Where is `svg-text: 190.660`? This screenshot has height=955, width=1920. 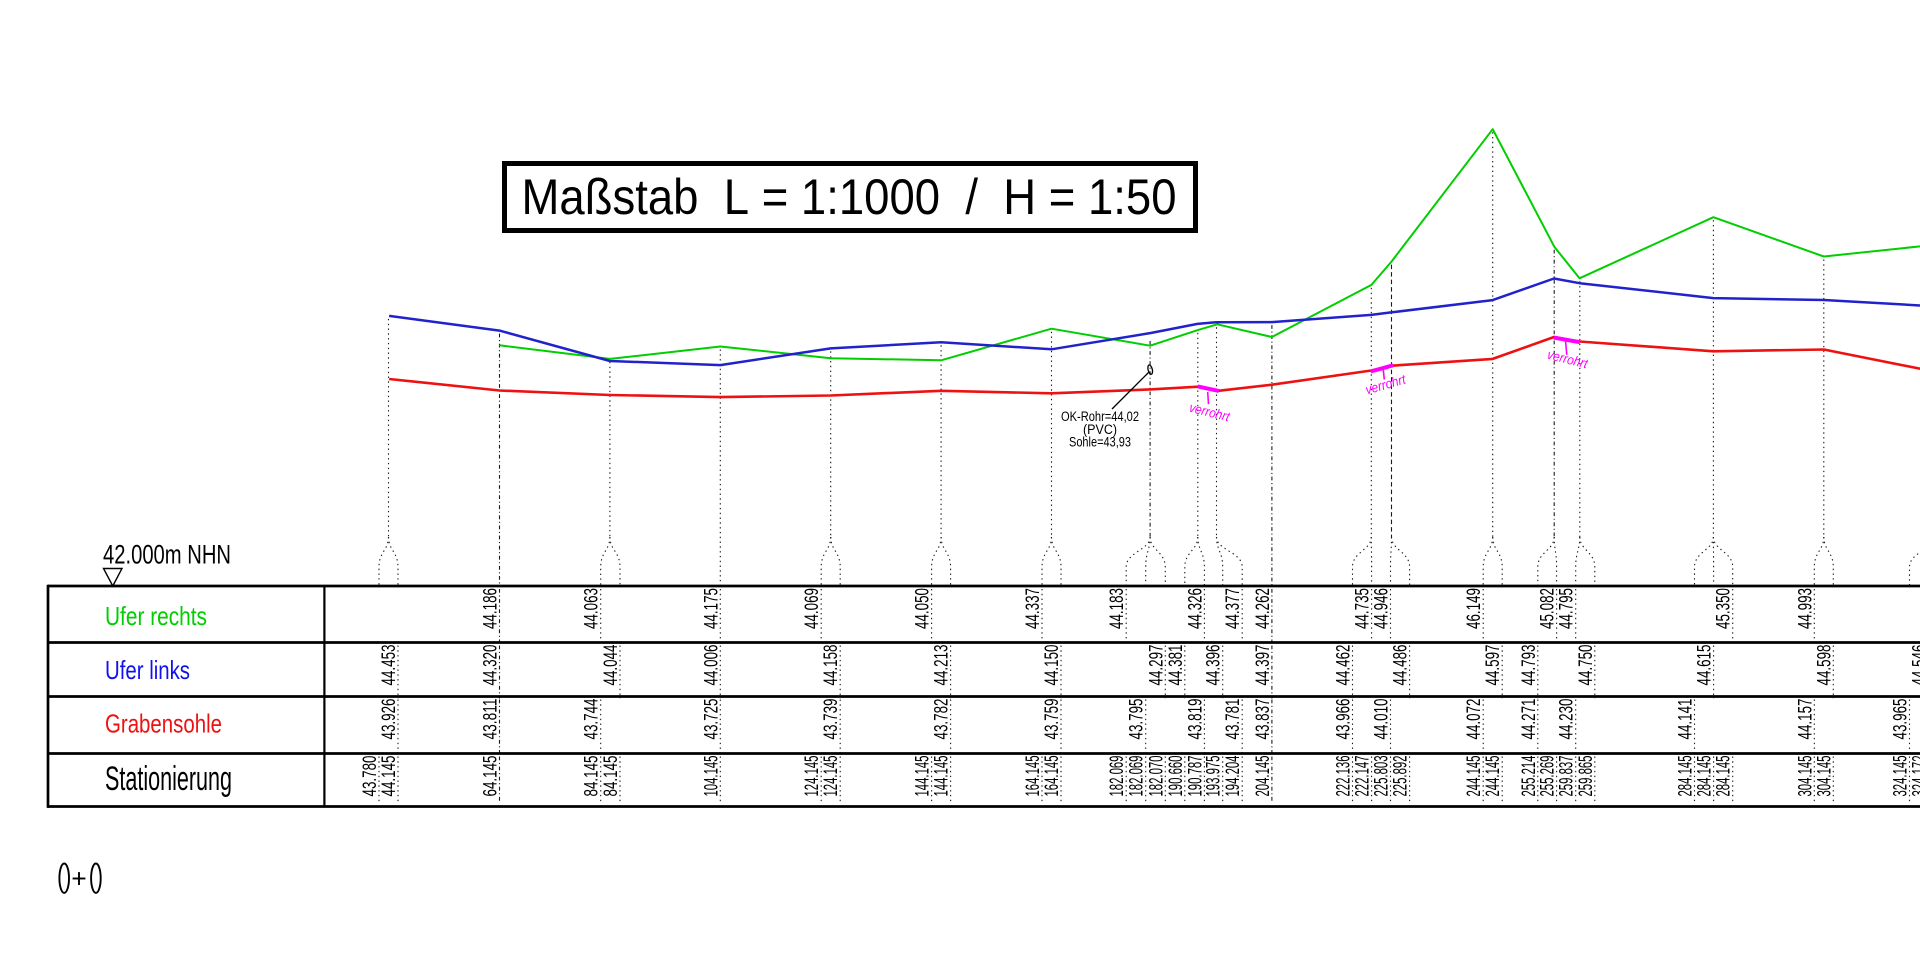 svg-text: 190.660 is located at coordinates (1176, 776).